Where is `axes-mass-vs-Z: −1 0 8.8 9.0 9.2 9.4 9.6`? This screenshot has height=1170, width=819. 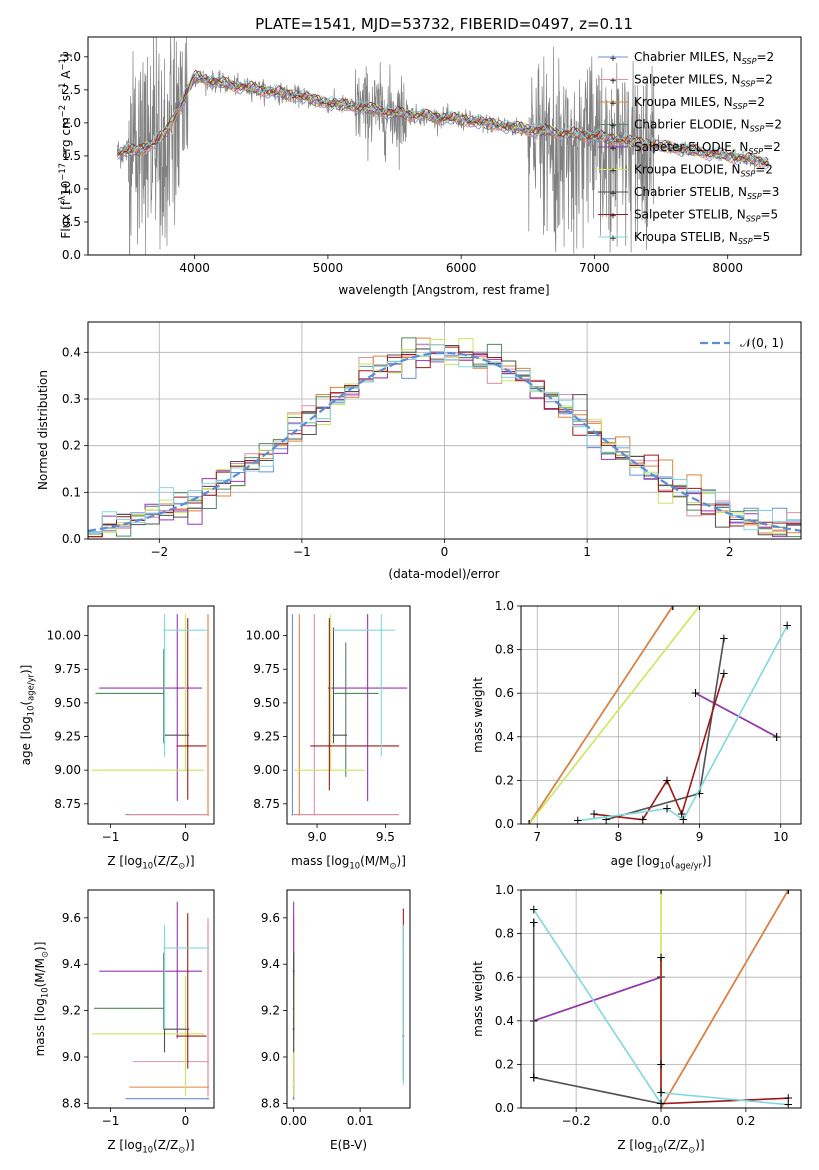
axes-mass-vs-Z: −1 0 8.8 9.0 9.2 9.4 9.6 is located at coordinates (125, 1019).